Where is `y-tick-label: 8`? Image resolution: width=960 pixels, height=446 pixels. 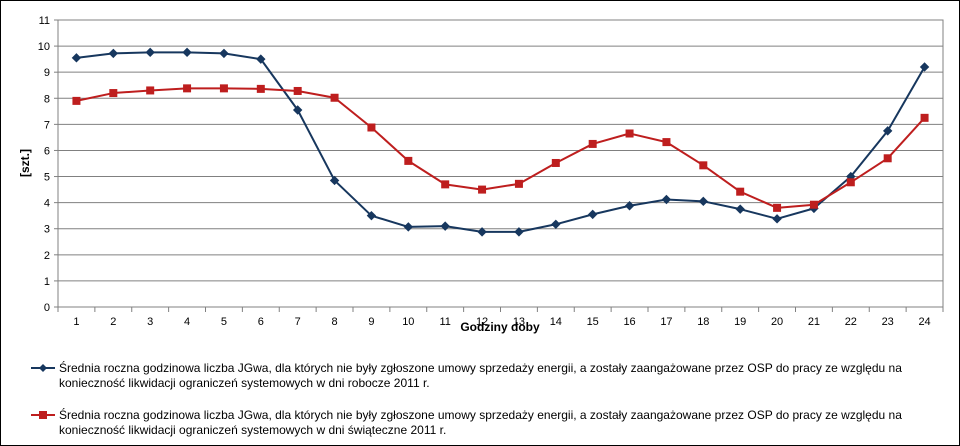 y-tick-label: 8 is located at coordinates (47, 99).